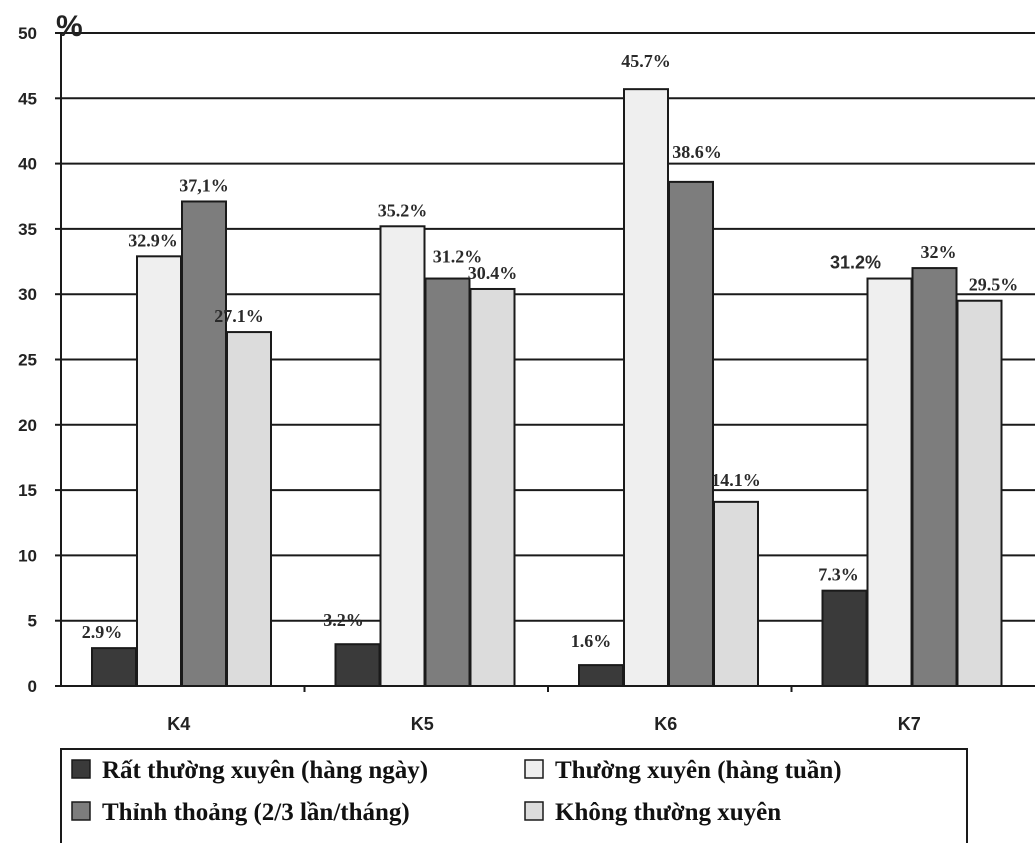  What do you see at coordinates (69, 26) in the screenshot?
I see `y-axis-unit-label: %` at bounding box center [69, 26].